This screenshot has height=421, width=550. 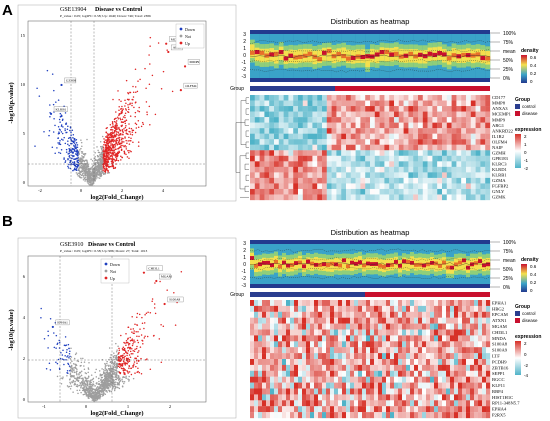 I want to click on ytick: -2, so click(x=244, y=279).